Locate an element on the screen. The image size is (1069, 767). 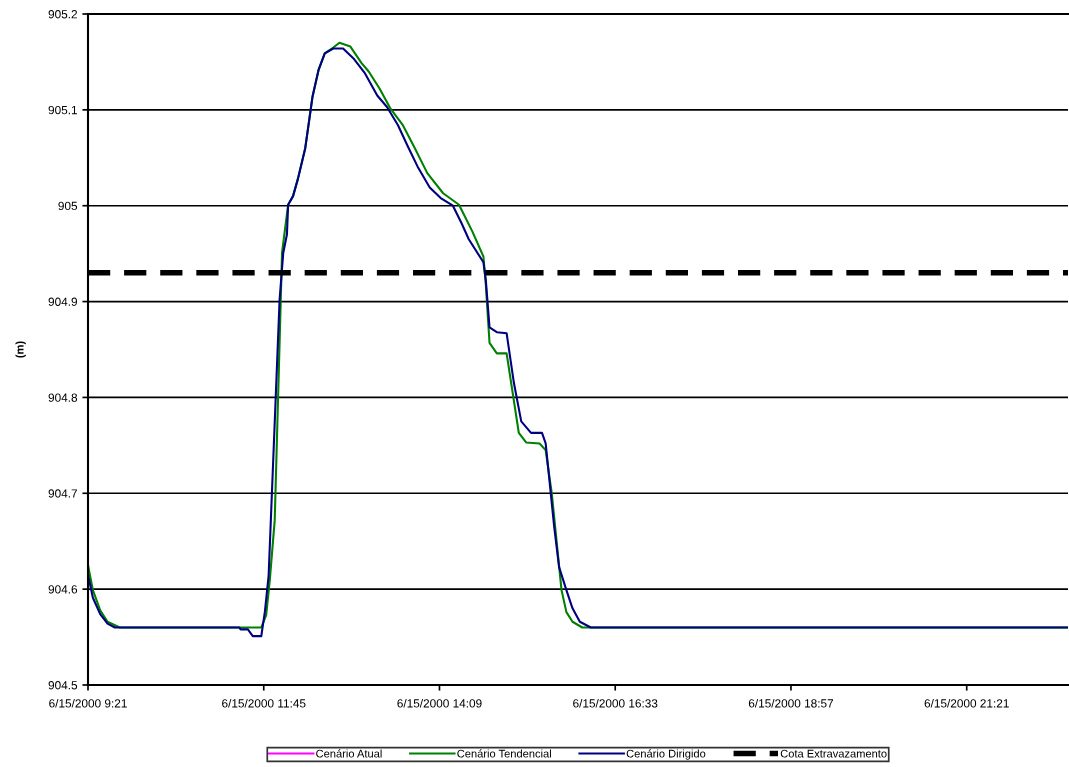
x-tick-label: 6/15/2000 9:21 is located at coordinates (88, 703).